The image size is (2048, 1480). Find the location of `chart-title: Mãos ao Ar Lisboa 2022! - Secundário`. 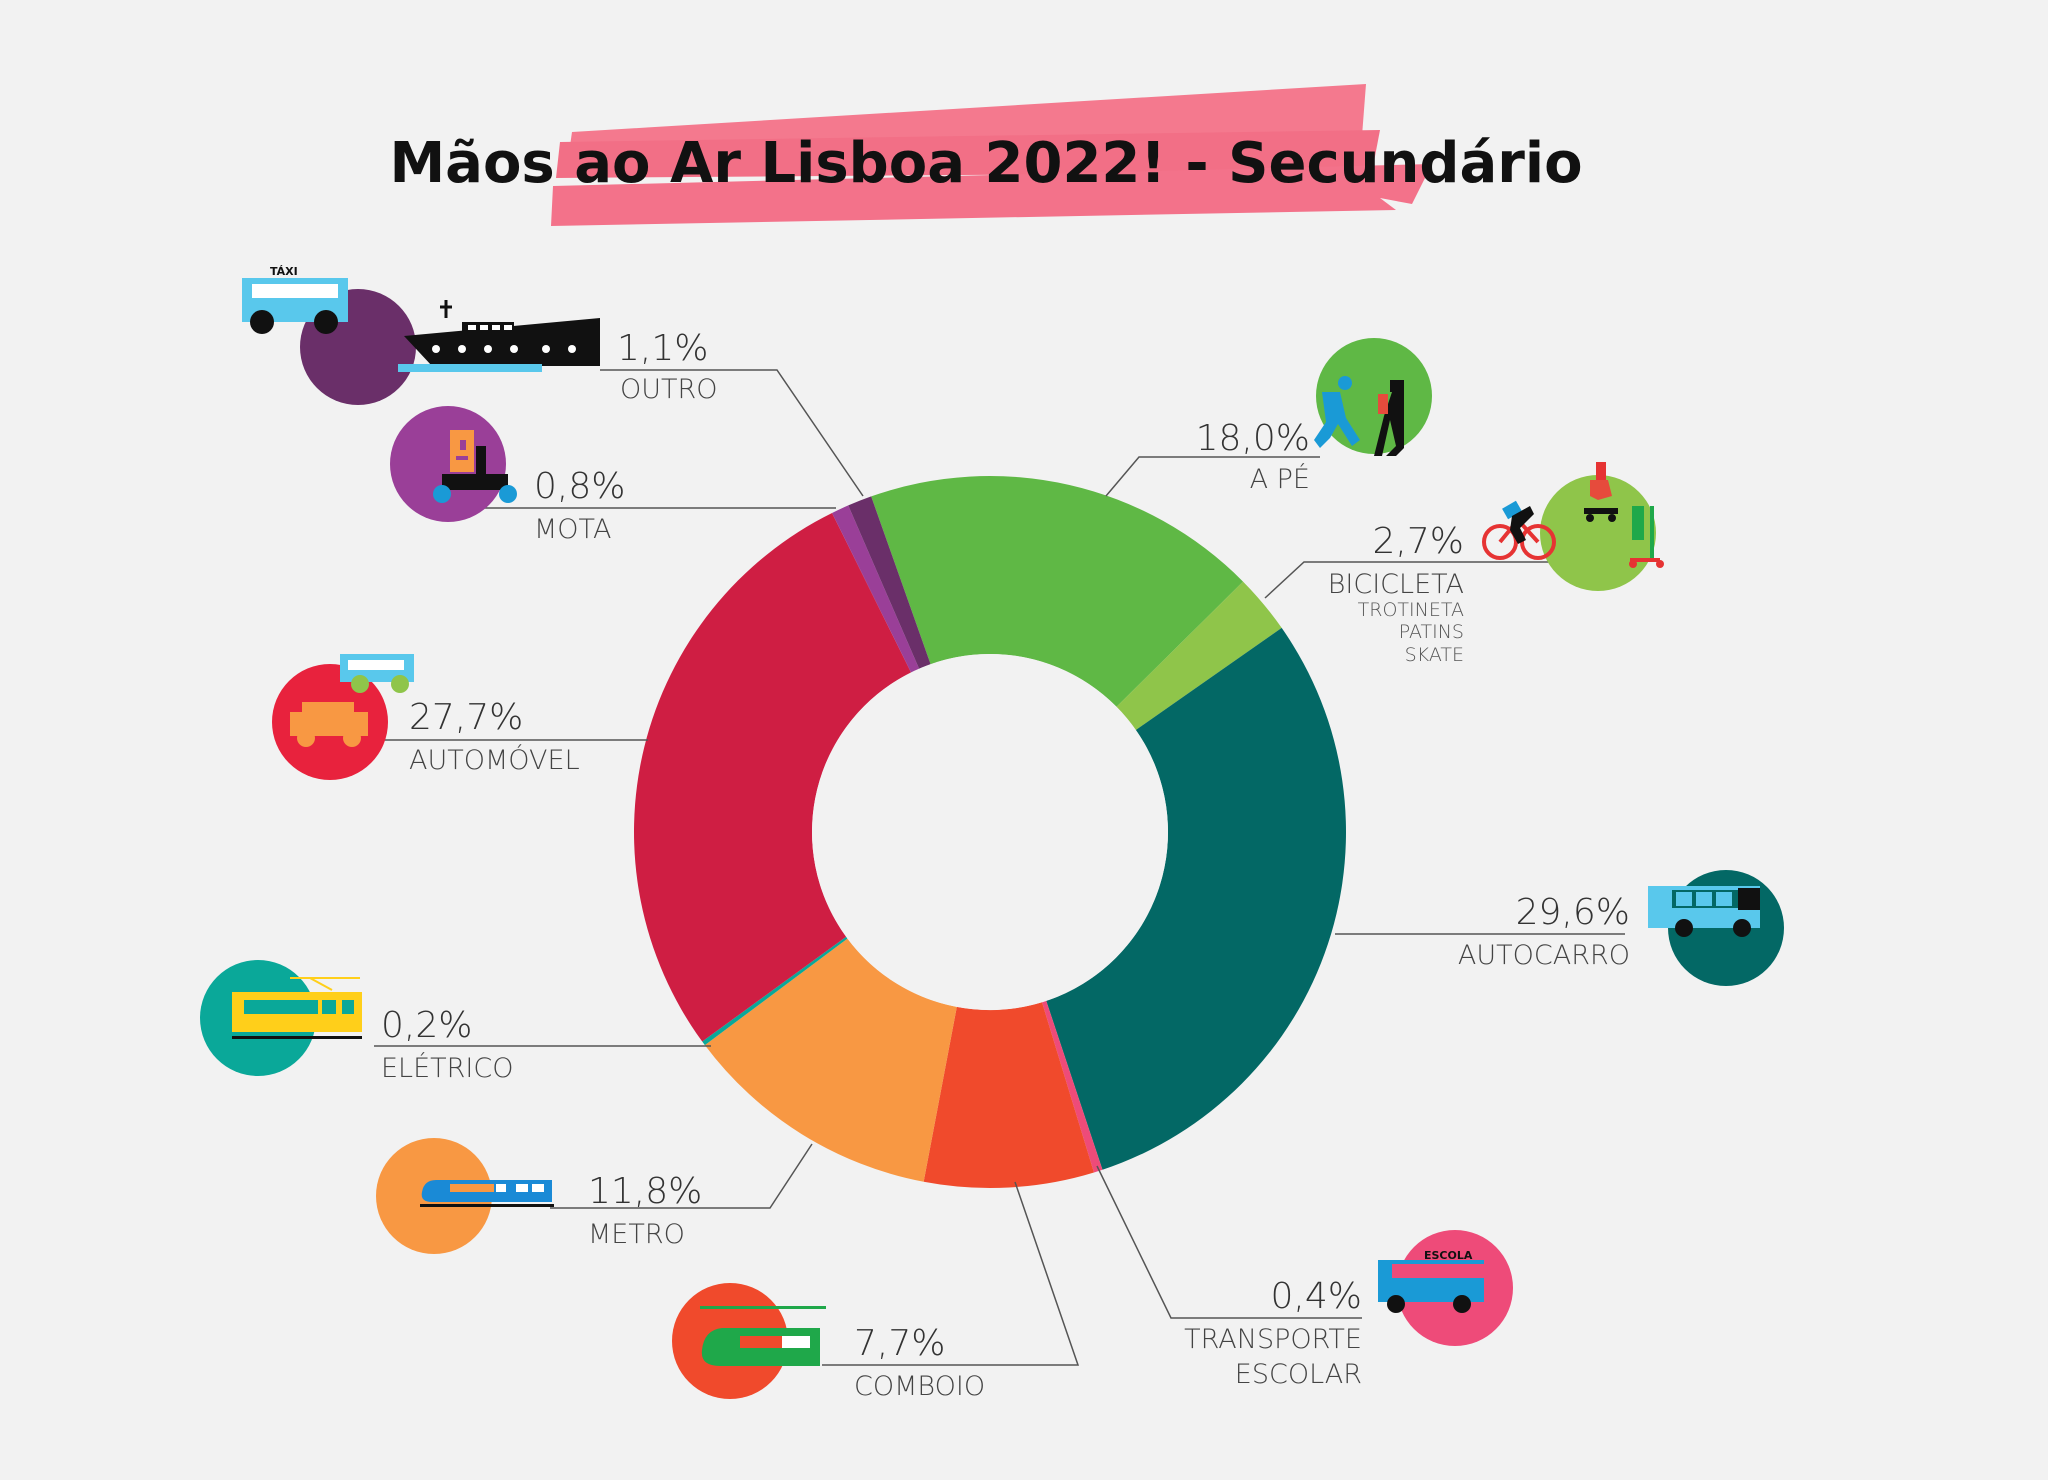

chart-title: Mãos ao Ar Lisboa 2022! - Secundário is located at coordinates (985, 163).